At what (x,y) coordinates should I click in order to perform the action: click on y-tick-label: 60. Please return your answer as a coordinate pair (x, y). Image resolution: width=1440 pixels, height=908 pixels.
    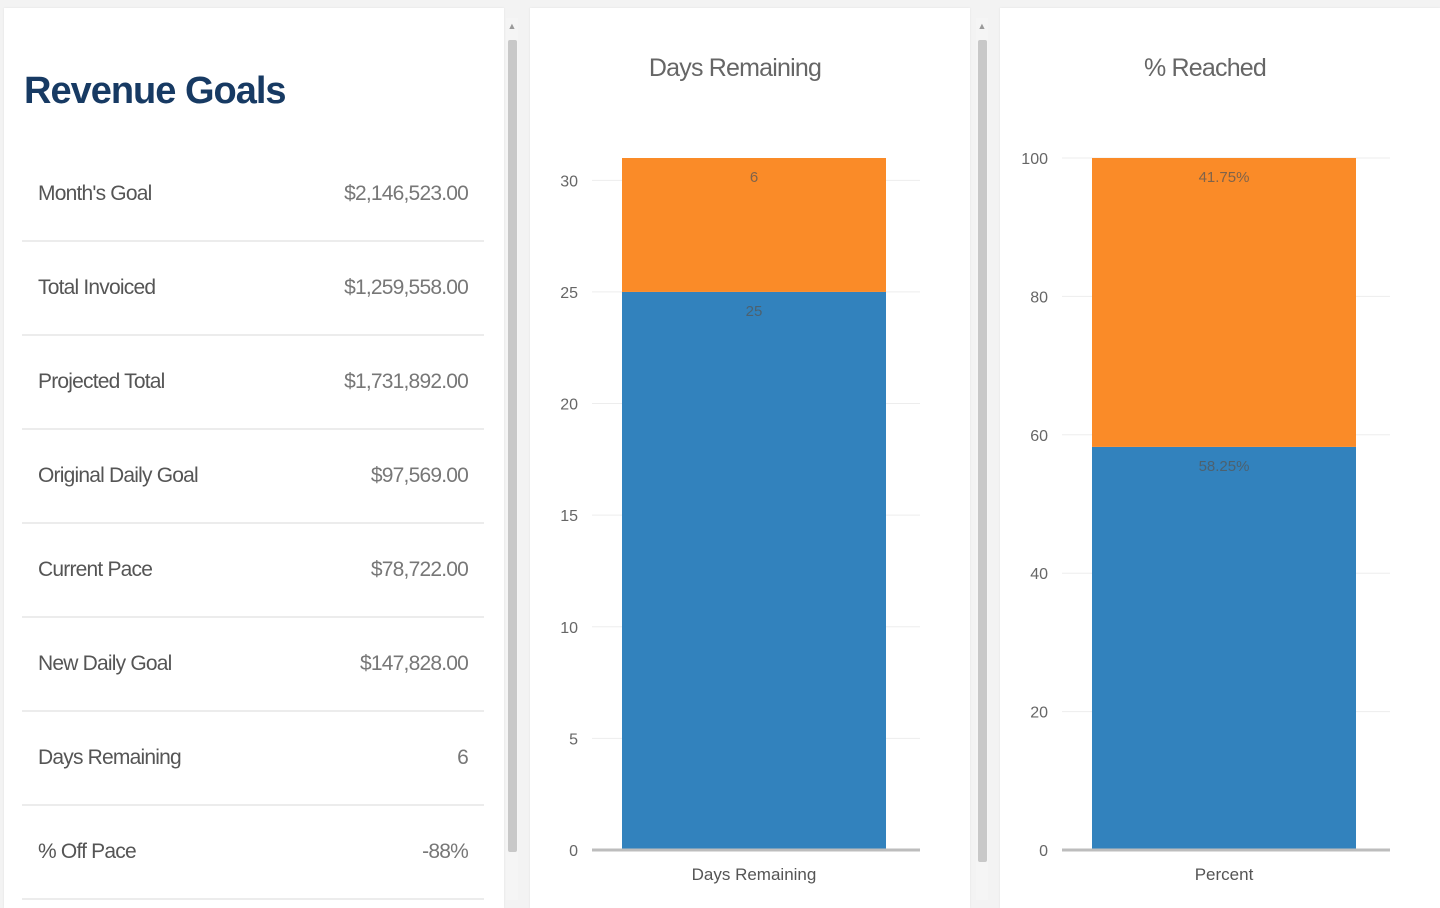
    Looking at the image, I should click on (1039, 436).